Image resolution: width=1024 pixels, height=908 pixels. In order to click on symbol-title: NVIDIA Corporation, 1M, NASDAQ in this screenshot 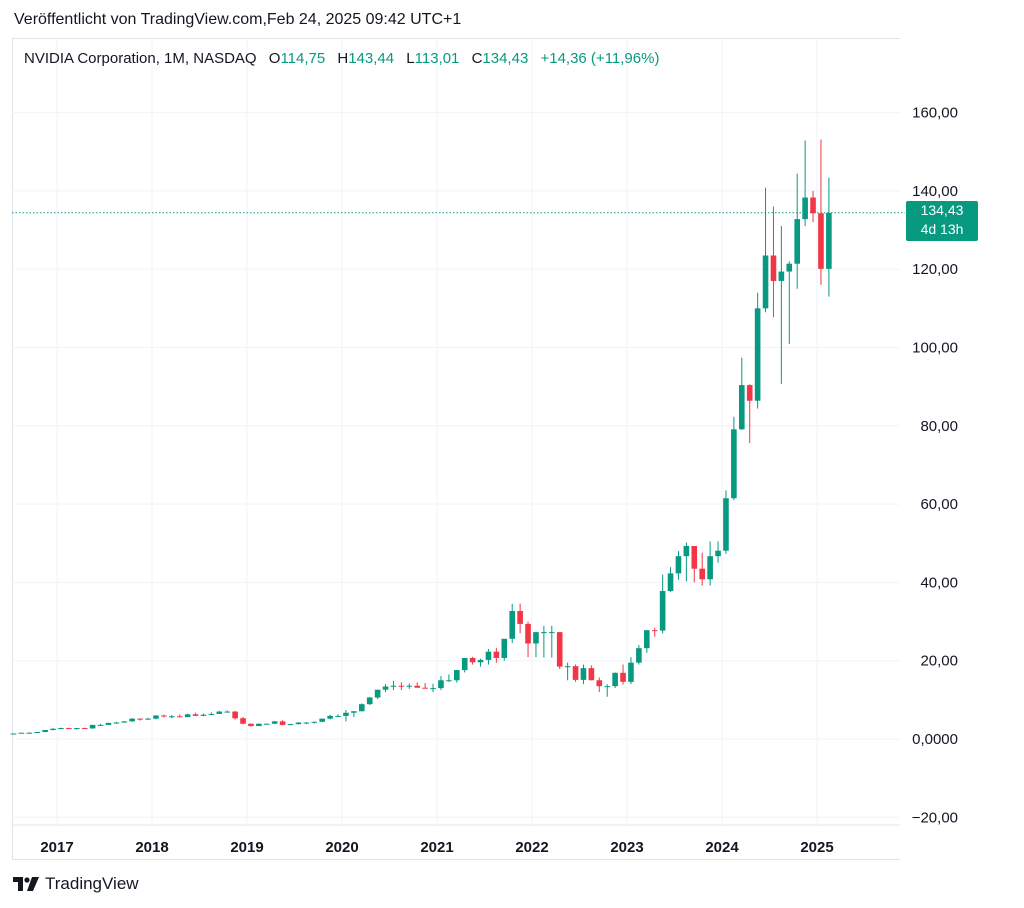, I will do `click(140, 58)`.